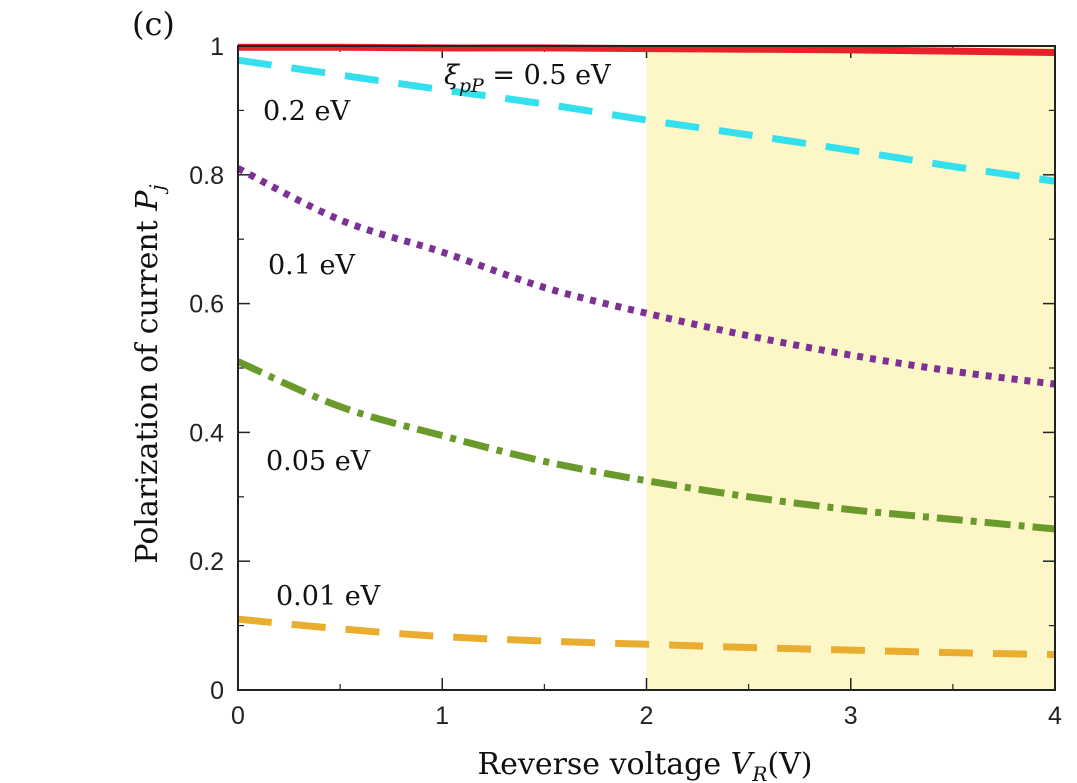 The image size is (1077, 783). Describe the element at coordinates (238, 716) in the screenshot. I see `x-tick-label: 0` at that location.